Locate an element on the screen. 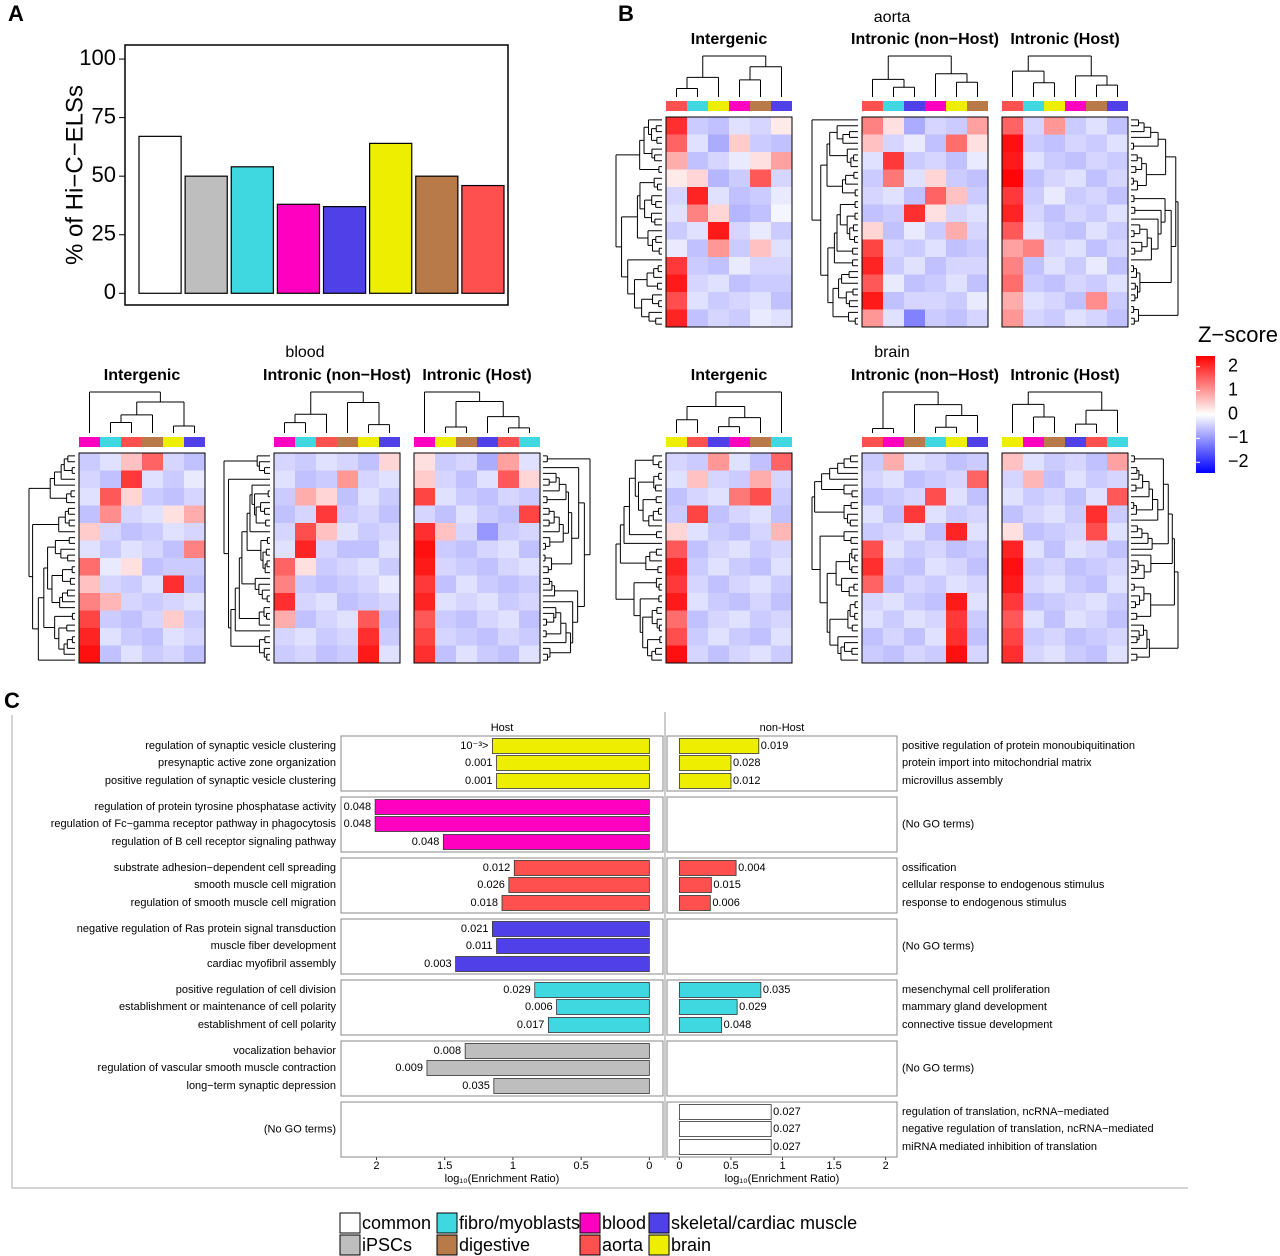  legend-swatch is located at coordinates (350, 1223).